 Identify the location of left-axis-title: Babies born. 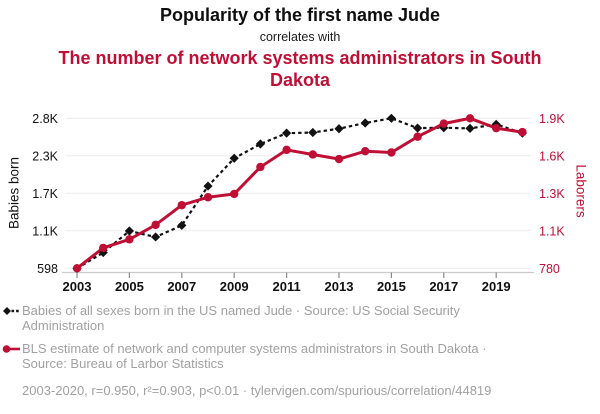
(14, 193).